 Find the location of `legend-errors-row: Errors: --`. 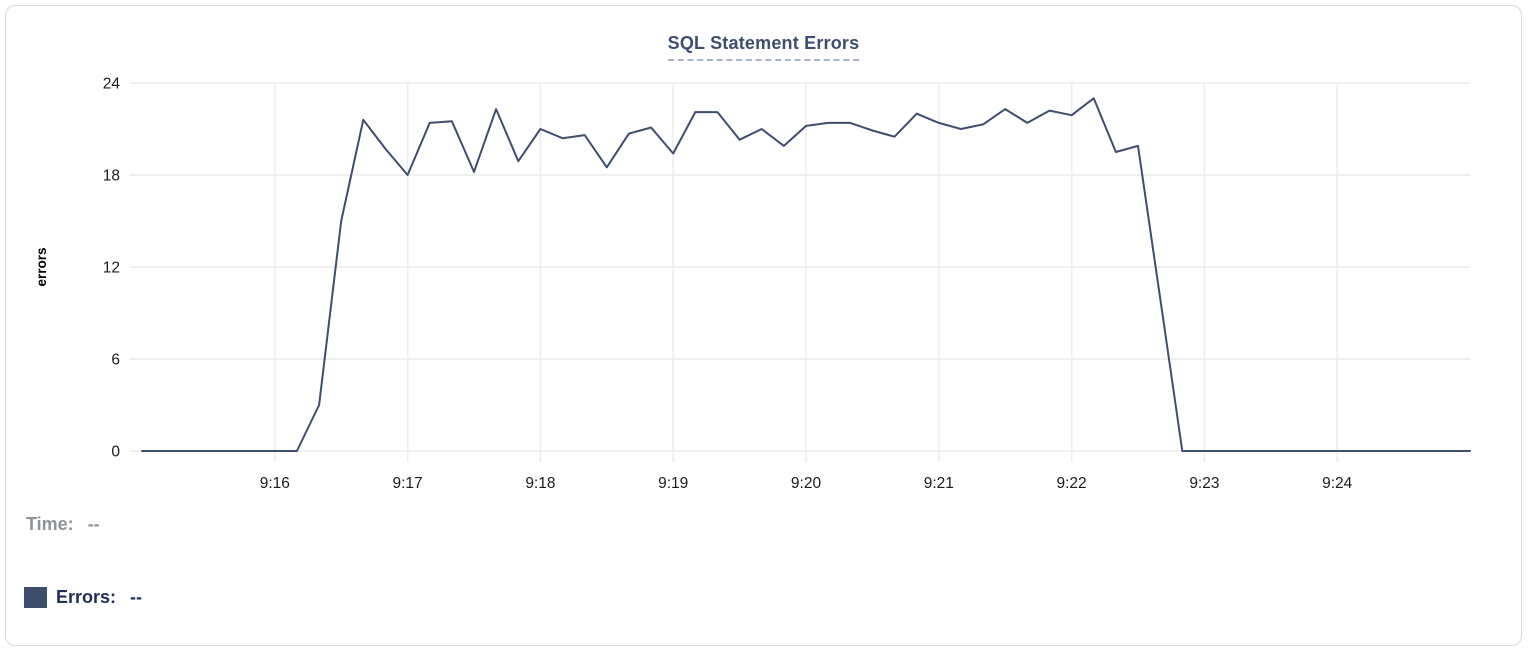

legend-errors-row: Errors: -- is located at coordinates (83, 597).